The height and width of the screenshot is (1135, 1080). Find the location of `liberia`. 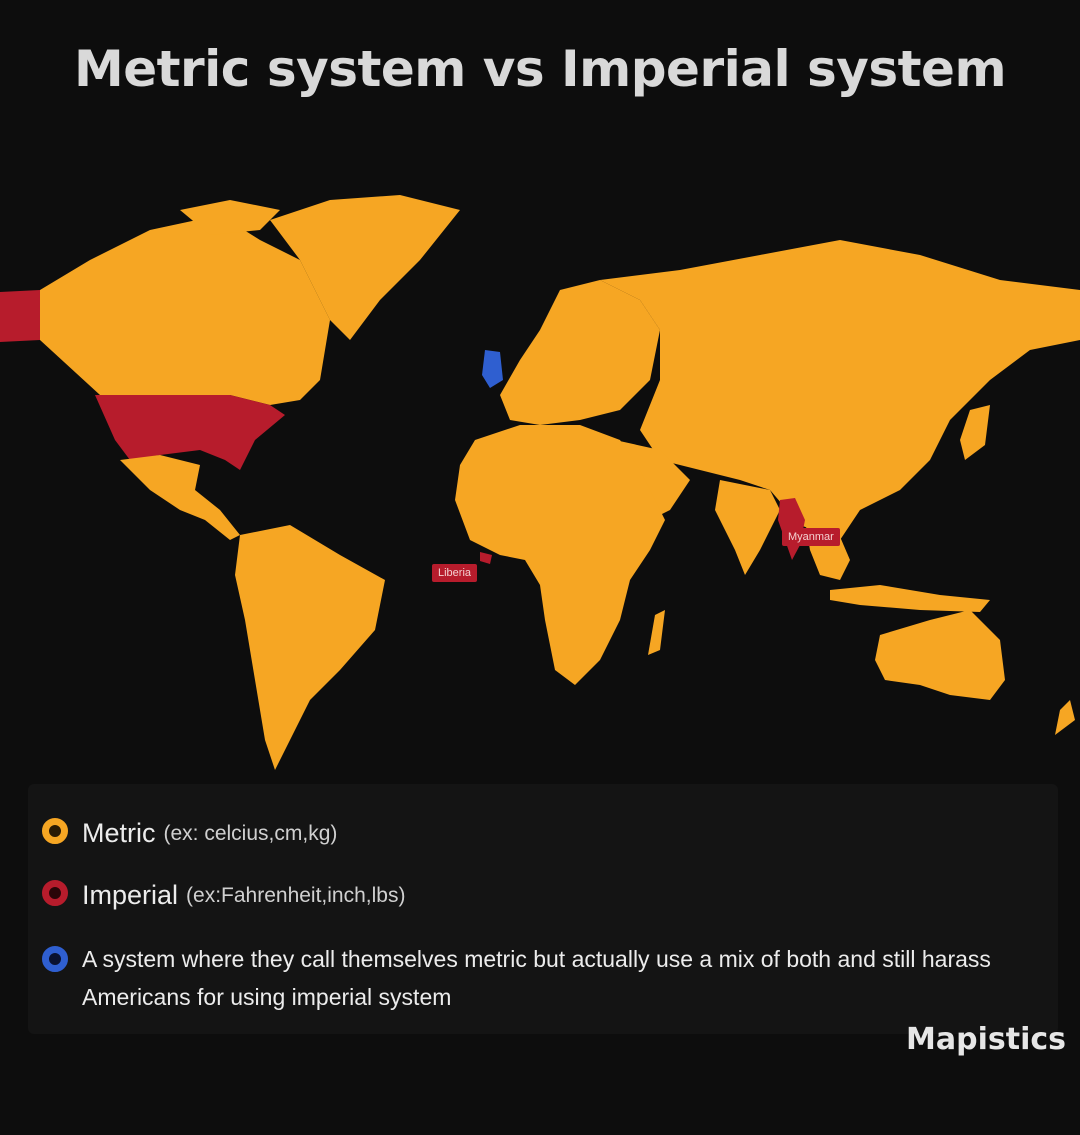

liberia is located at coordinates (486, 558).